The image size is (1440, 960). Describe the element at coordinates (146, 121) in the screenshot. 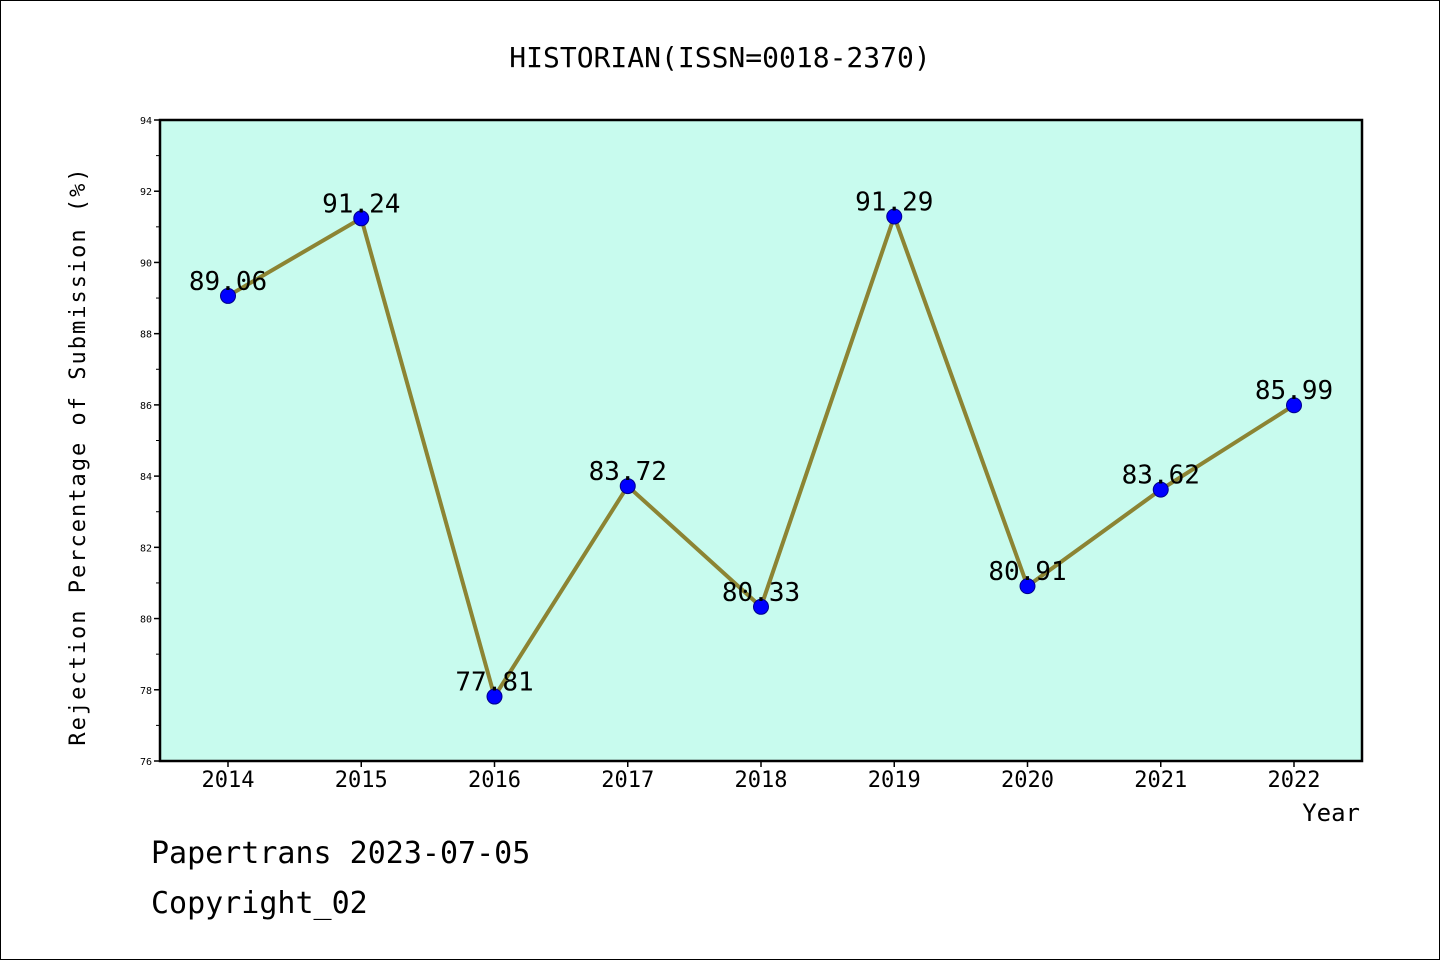

I see `y-tick-label: 94` at that location.